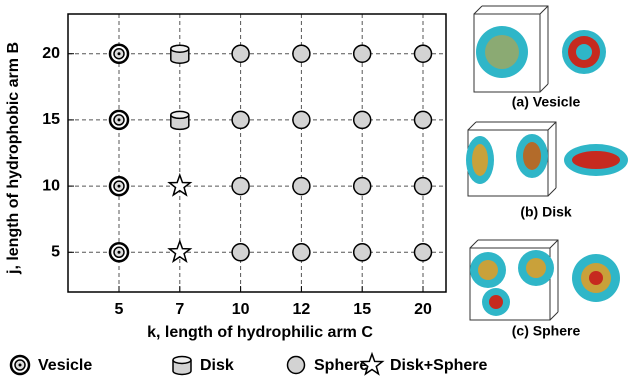 This screenshot has width=632, height=382. I want to click on panel-caption: (c) Sphere, so click(546, 331).